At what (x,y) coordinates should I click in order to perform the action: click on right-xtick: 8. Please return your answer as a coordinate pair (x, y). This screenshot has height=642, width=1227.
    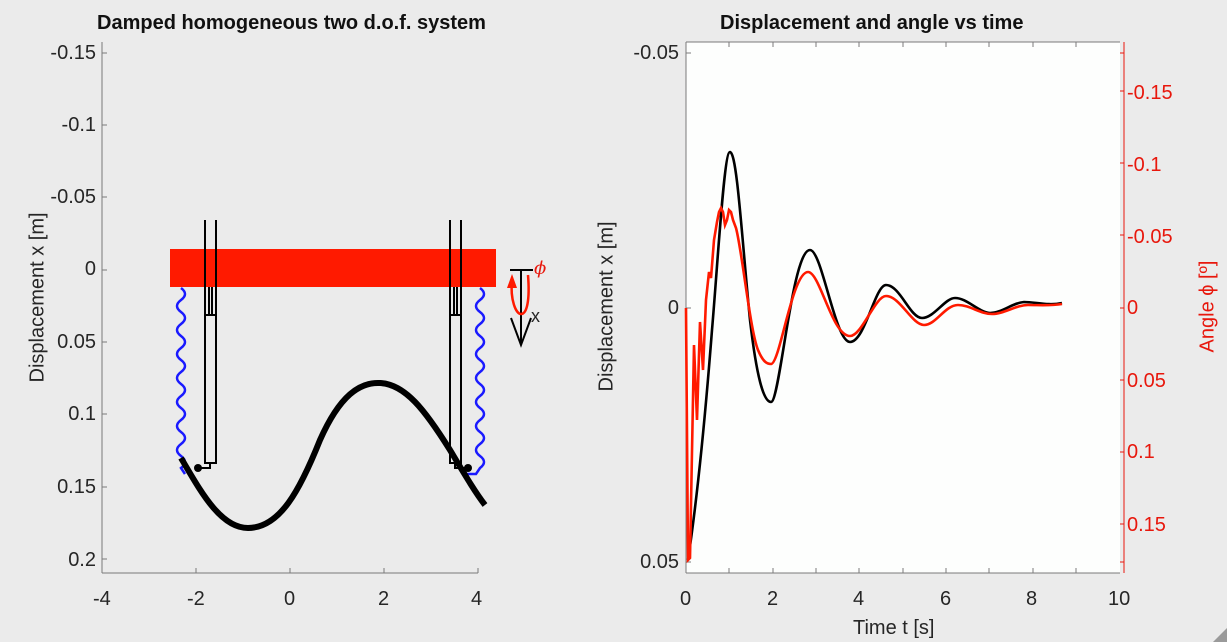
    Looking at the image, I should click on (1032, 599).